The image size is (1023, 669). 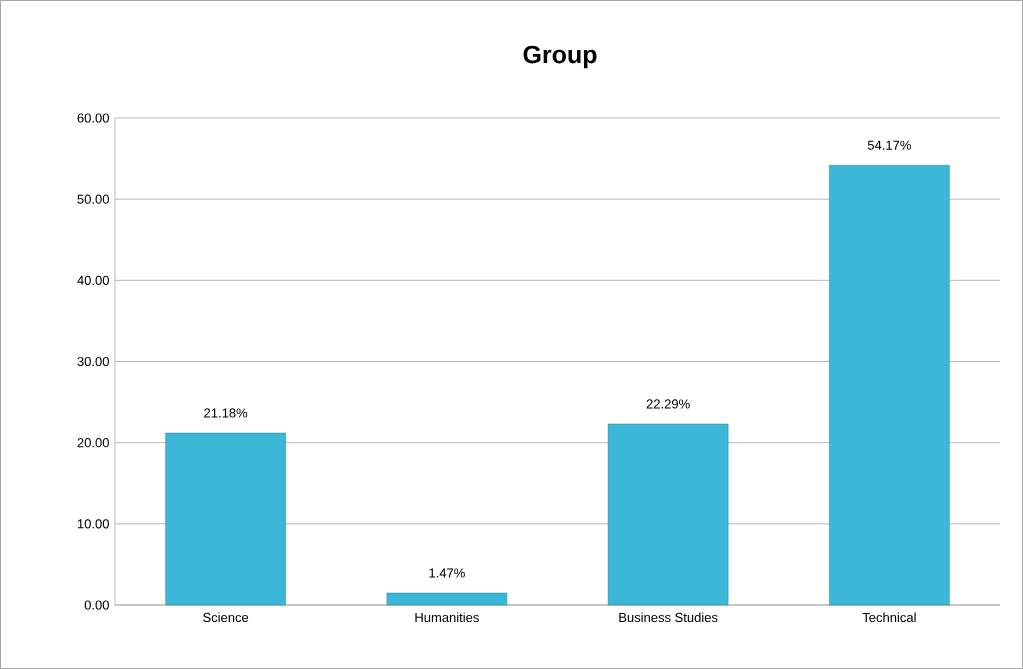 I want to click on y-tick-label: 50.00, so click(x=93, y=199).